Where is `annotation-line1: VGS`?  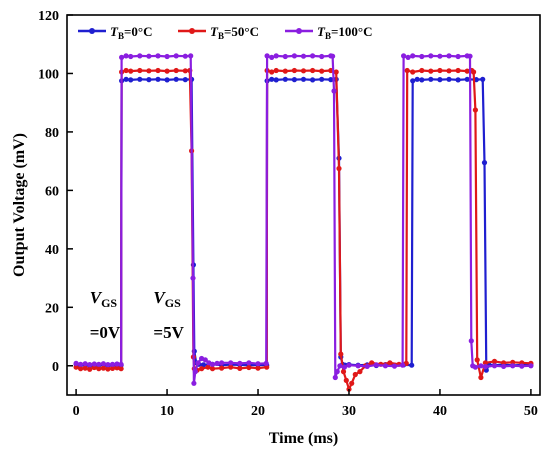
annotation-line1: VGS is located at coordinates (104, 299).